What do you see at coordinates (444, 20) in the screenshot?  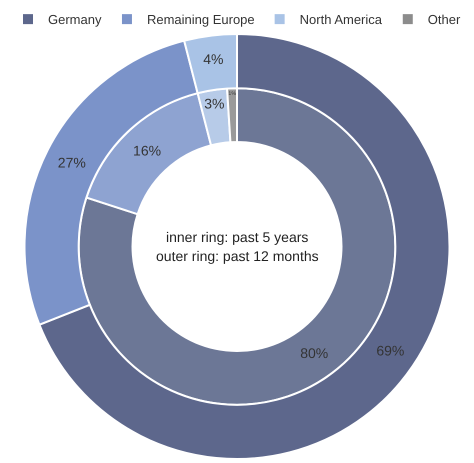 I see `legend-label: Other` at bounding box center [444, 20].